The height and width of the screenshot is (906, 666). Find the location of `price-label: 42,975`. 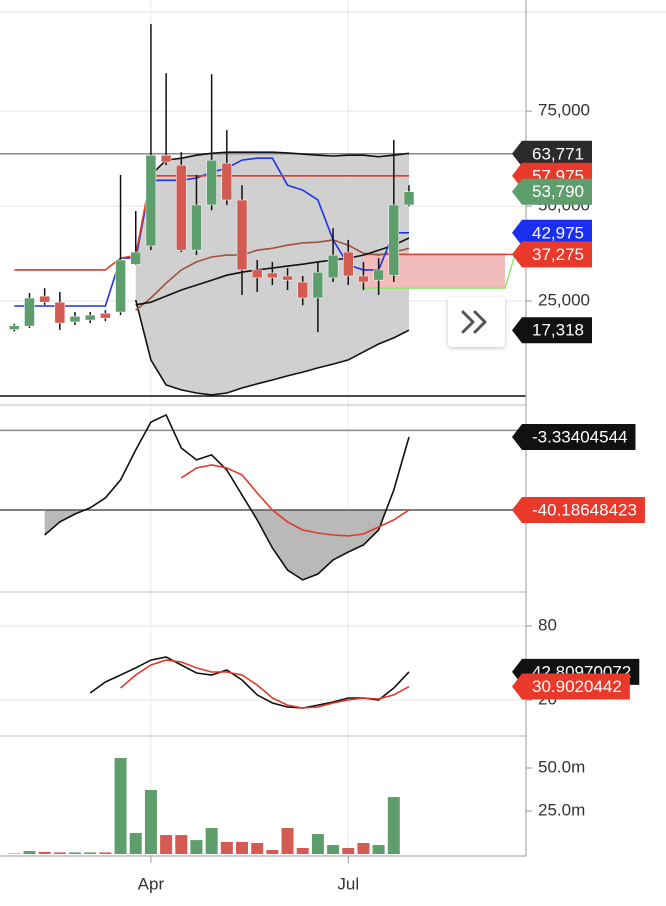

price-label: 42,975 is located at coordinates (558, 232).